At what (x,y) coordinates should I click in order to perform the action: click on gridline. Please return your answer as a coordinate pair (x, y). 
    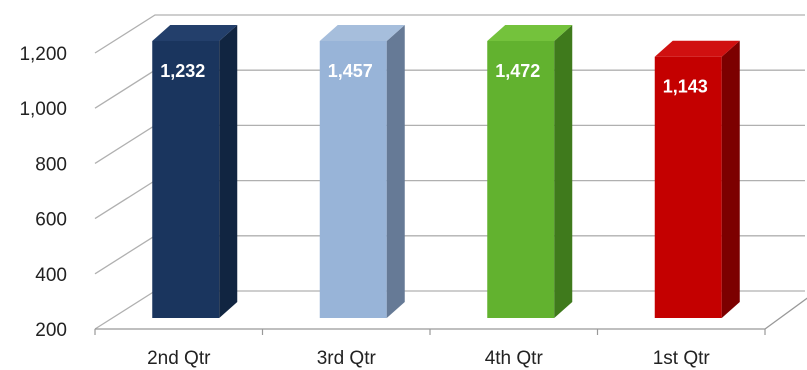
    Looking at the image, I should click on (449, 34).